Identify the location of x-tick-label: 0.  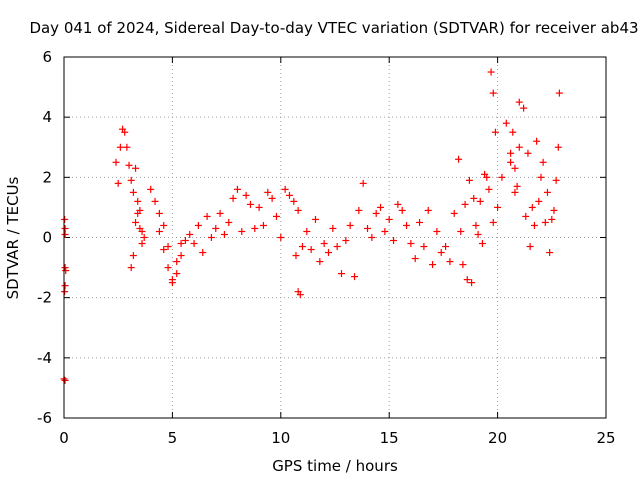
(64, 438).